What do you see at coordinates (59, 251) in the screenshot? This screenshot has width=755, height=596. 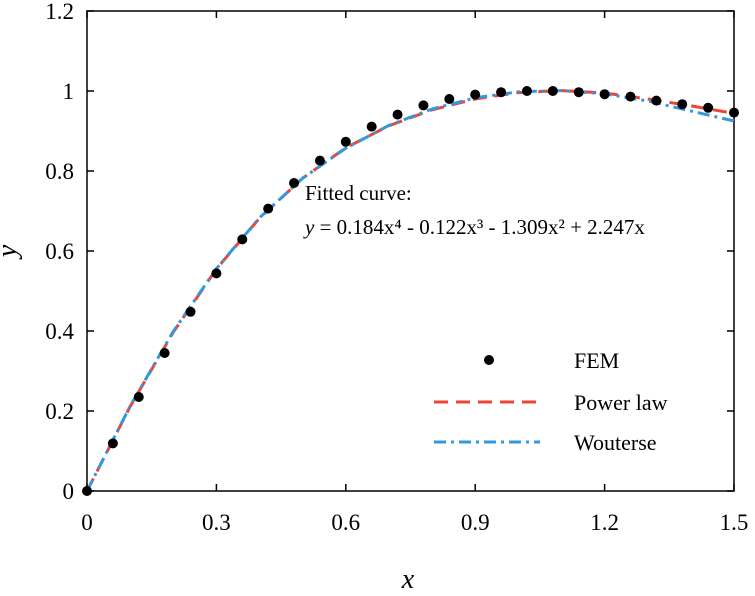 I see `y-tick-label: 0.6` at bounding box center [59, 251].